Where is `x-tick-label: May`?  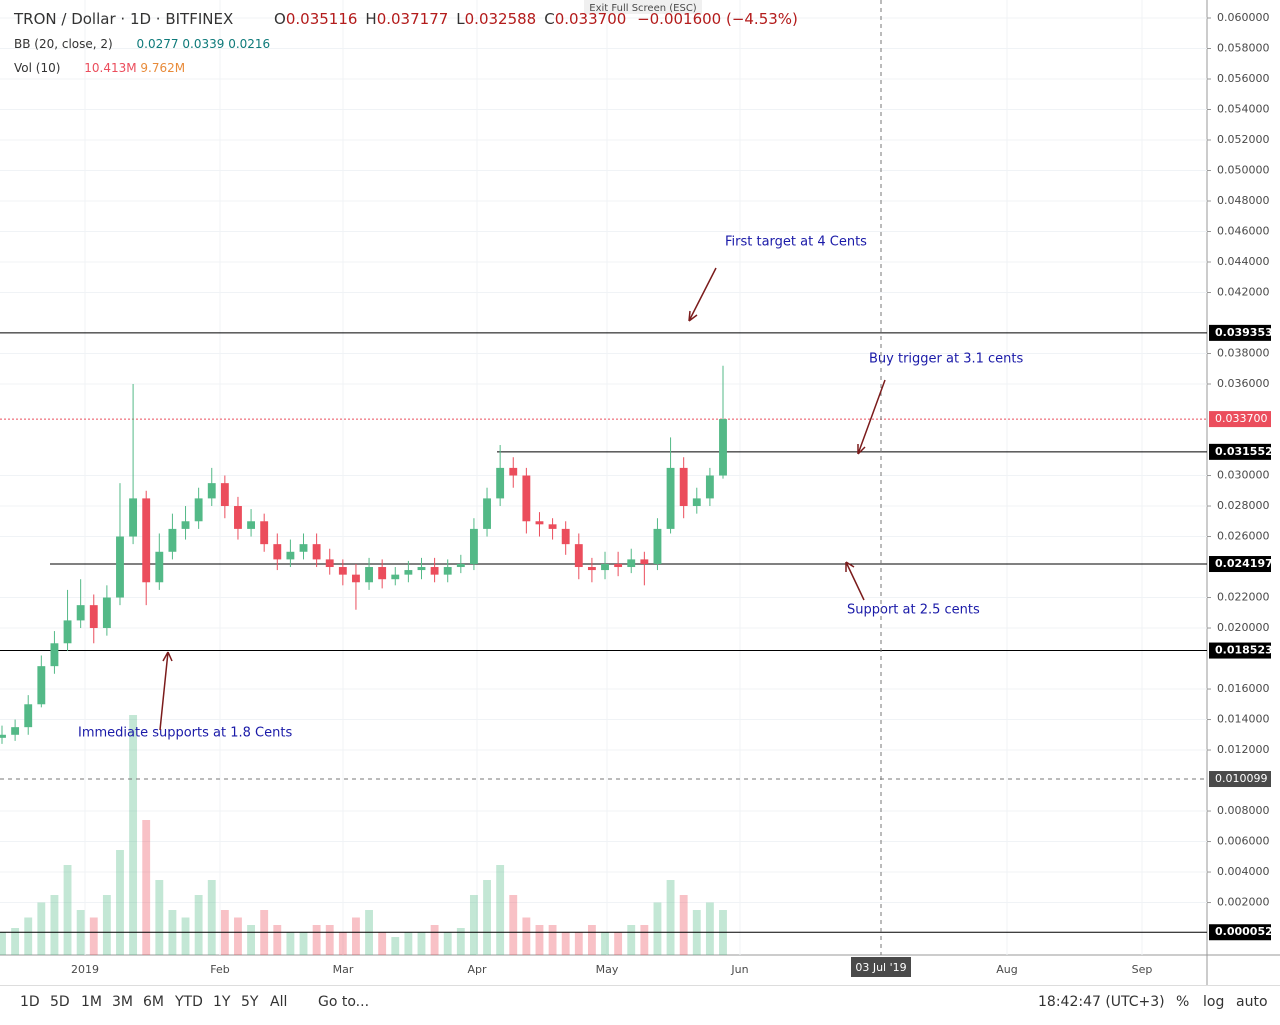
x-tick-label: May is located at coordinates (607, 969).